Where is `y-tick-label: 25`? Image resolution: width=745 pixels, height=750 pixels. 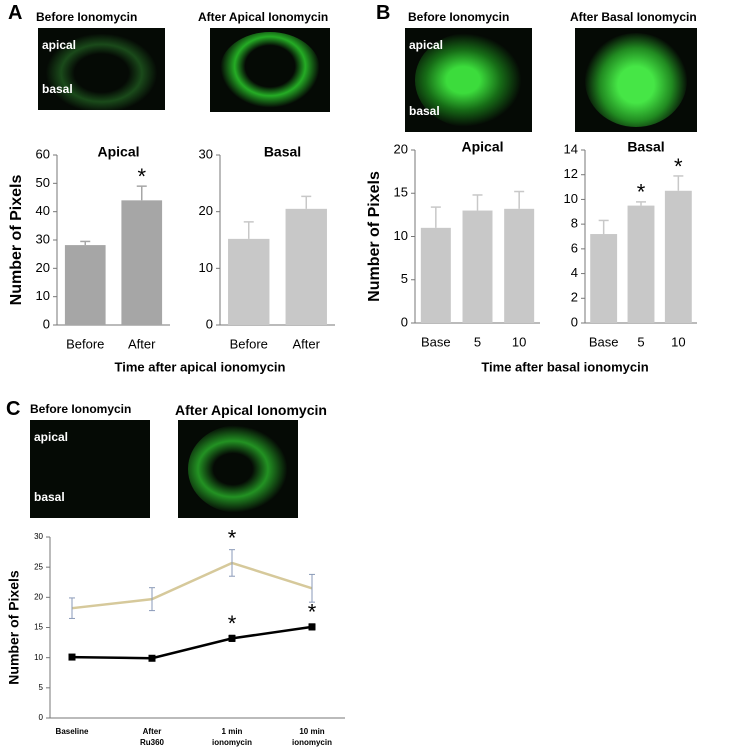
y-tick-label: 25 is located at coordinates (38, 566).